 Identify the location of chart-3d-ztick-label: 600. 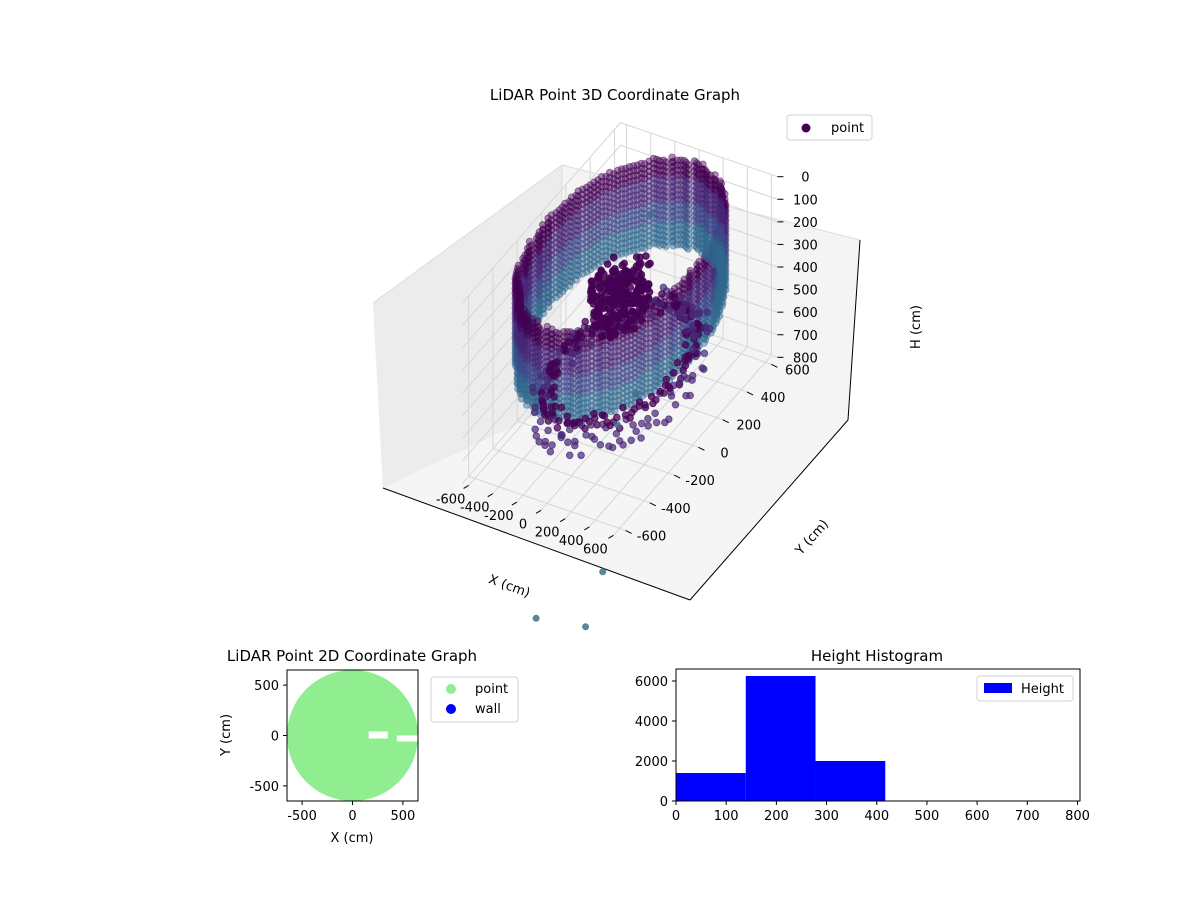
(805, 313).